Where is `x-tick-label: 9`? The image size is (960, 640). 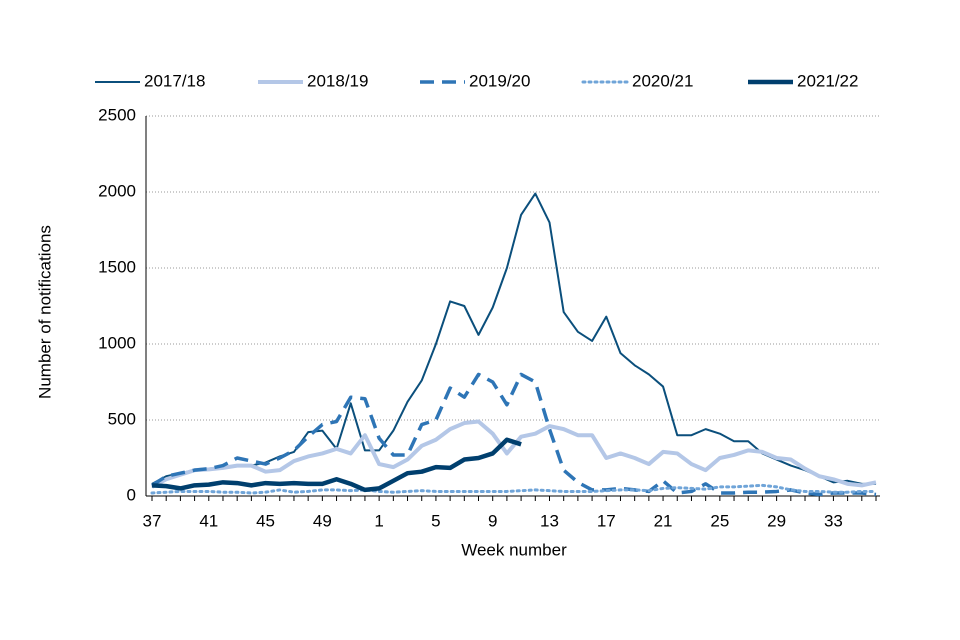
x-tick-label: 9 is located at coordinates (492, 520).